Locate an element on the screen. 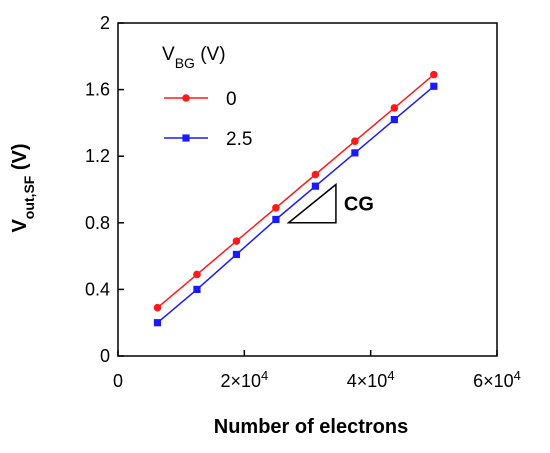 This screenshot has width=550, height=453. legend-label-0: 0 is located at coordinates (231, 99).